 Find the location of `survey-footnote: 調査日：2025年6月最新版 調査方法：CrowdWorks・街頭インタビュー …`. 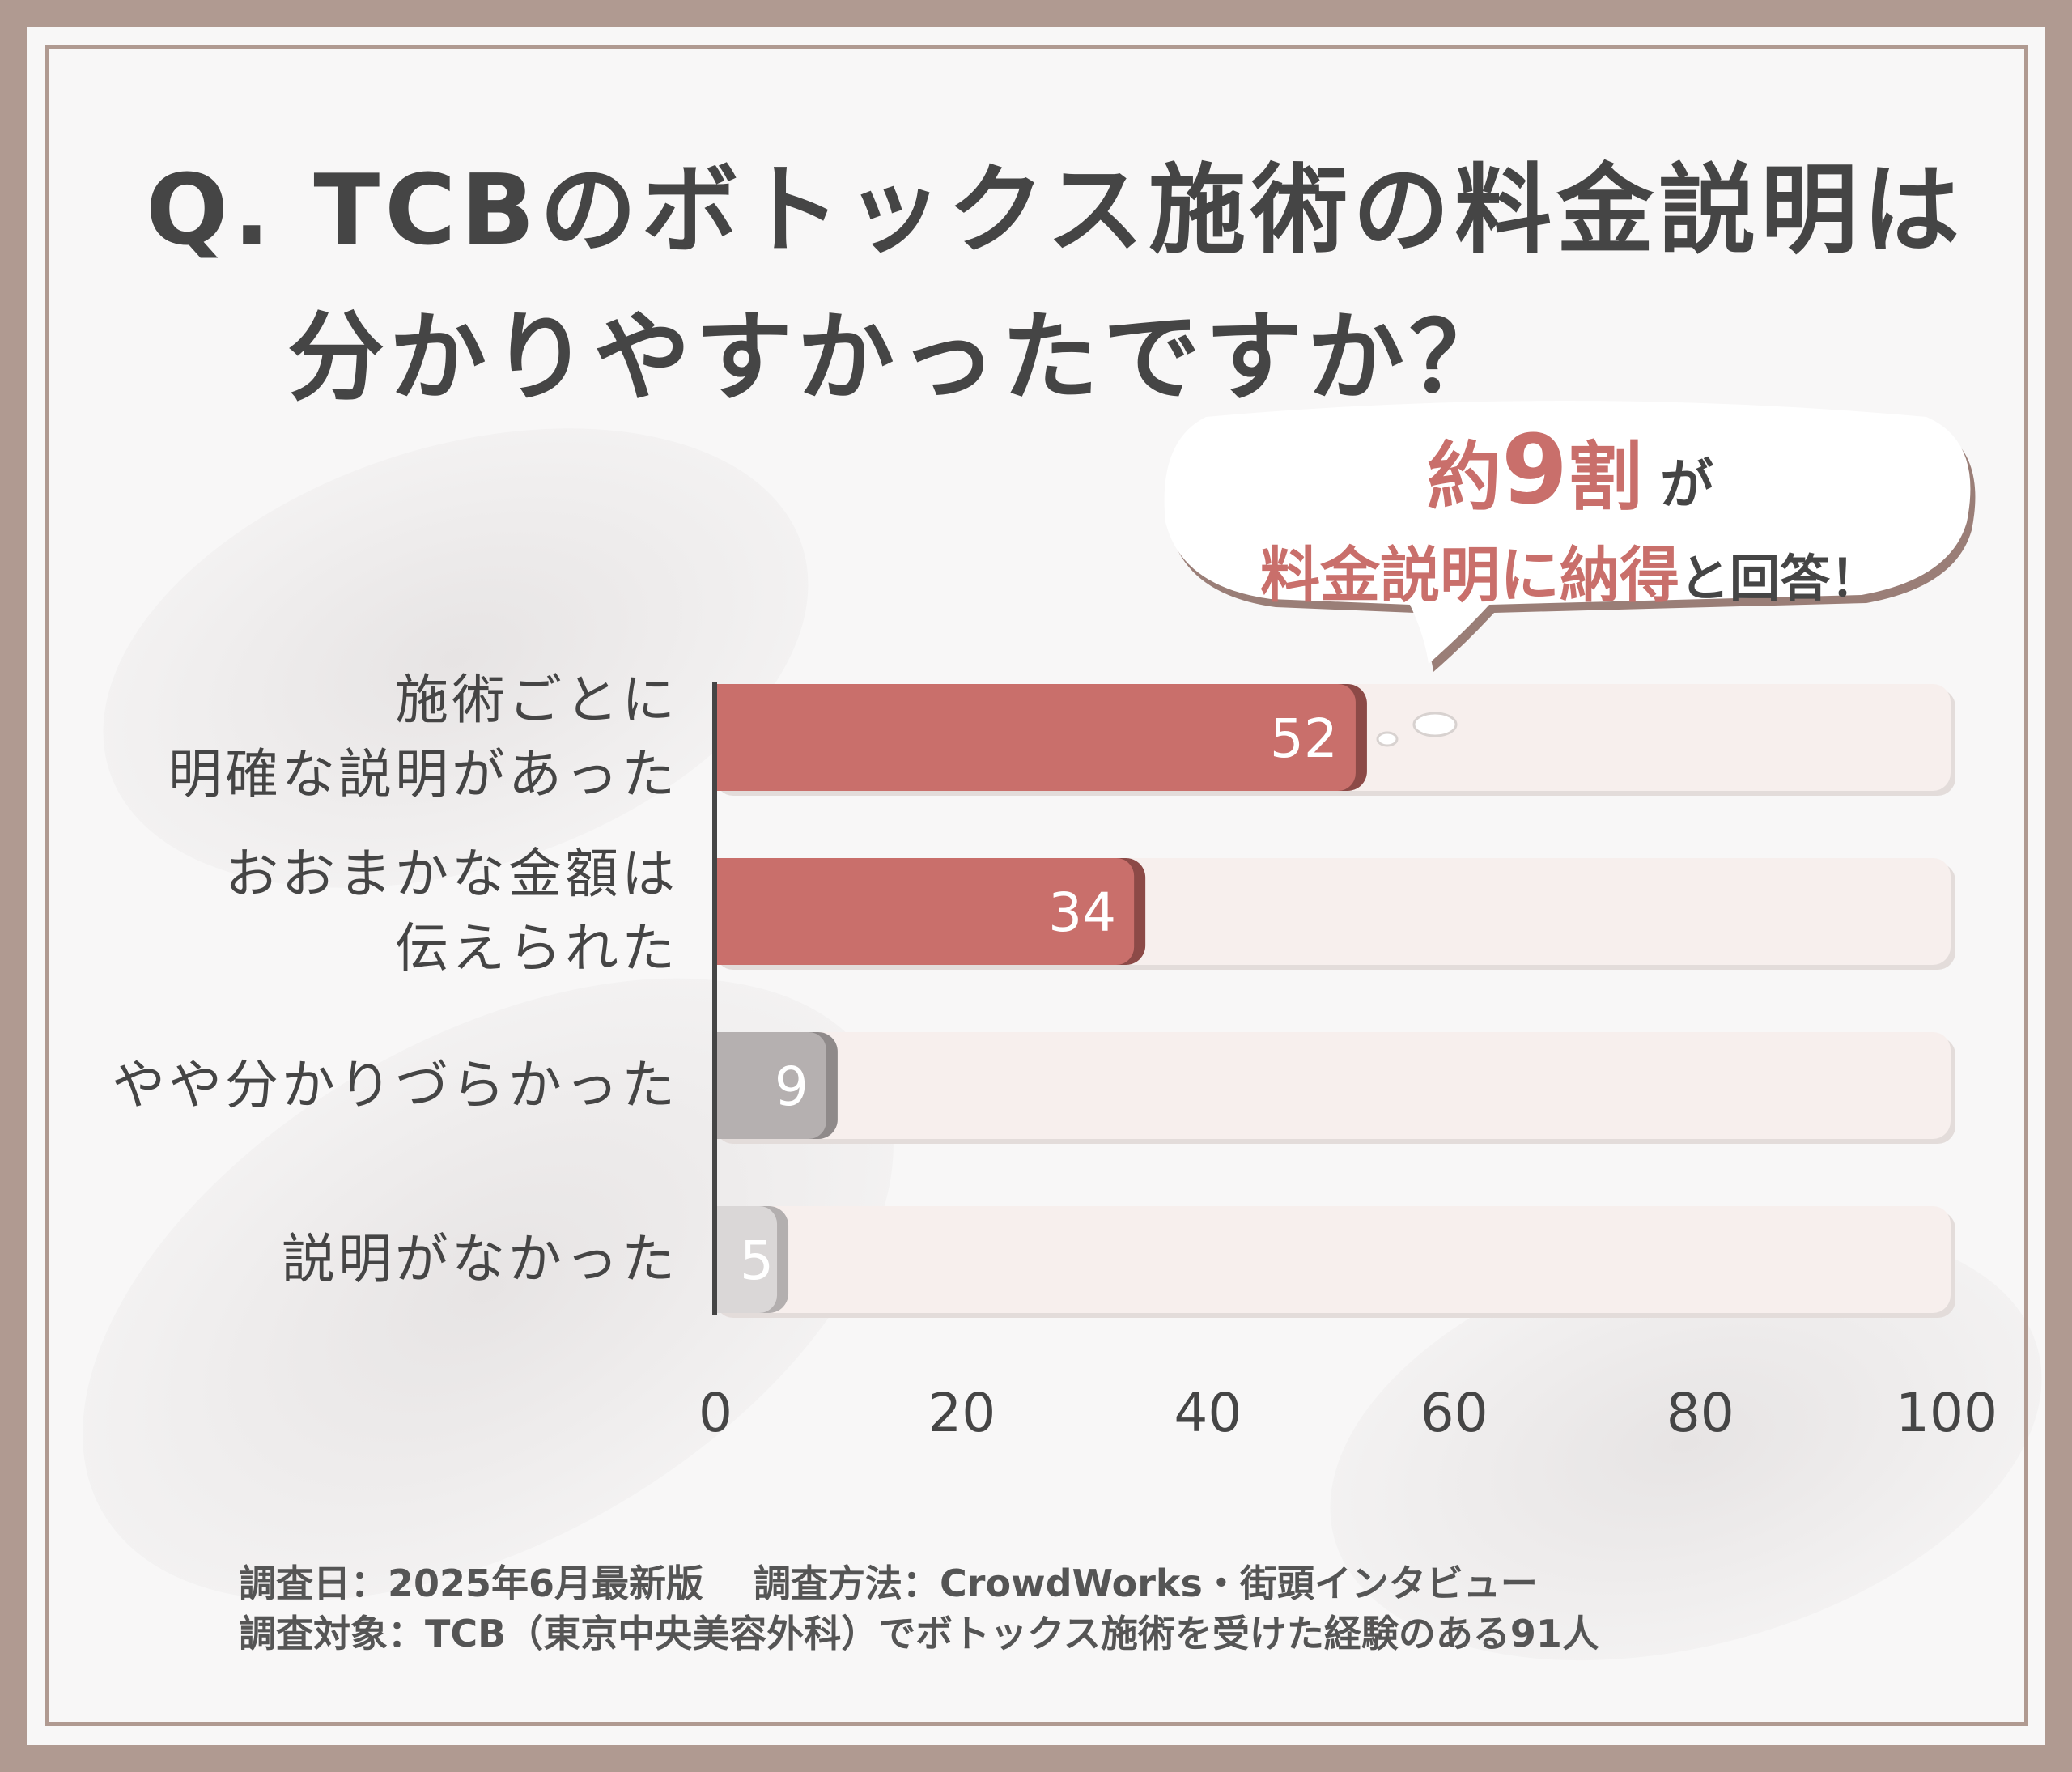

survey-footnote: 調査日：2025年6月最新版 調査方法：CrowdWorks・街頭インタビュー … is located at coordinates (919, 1609).